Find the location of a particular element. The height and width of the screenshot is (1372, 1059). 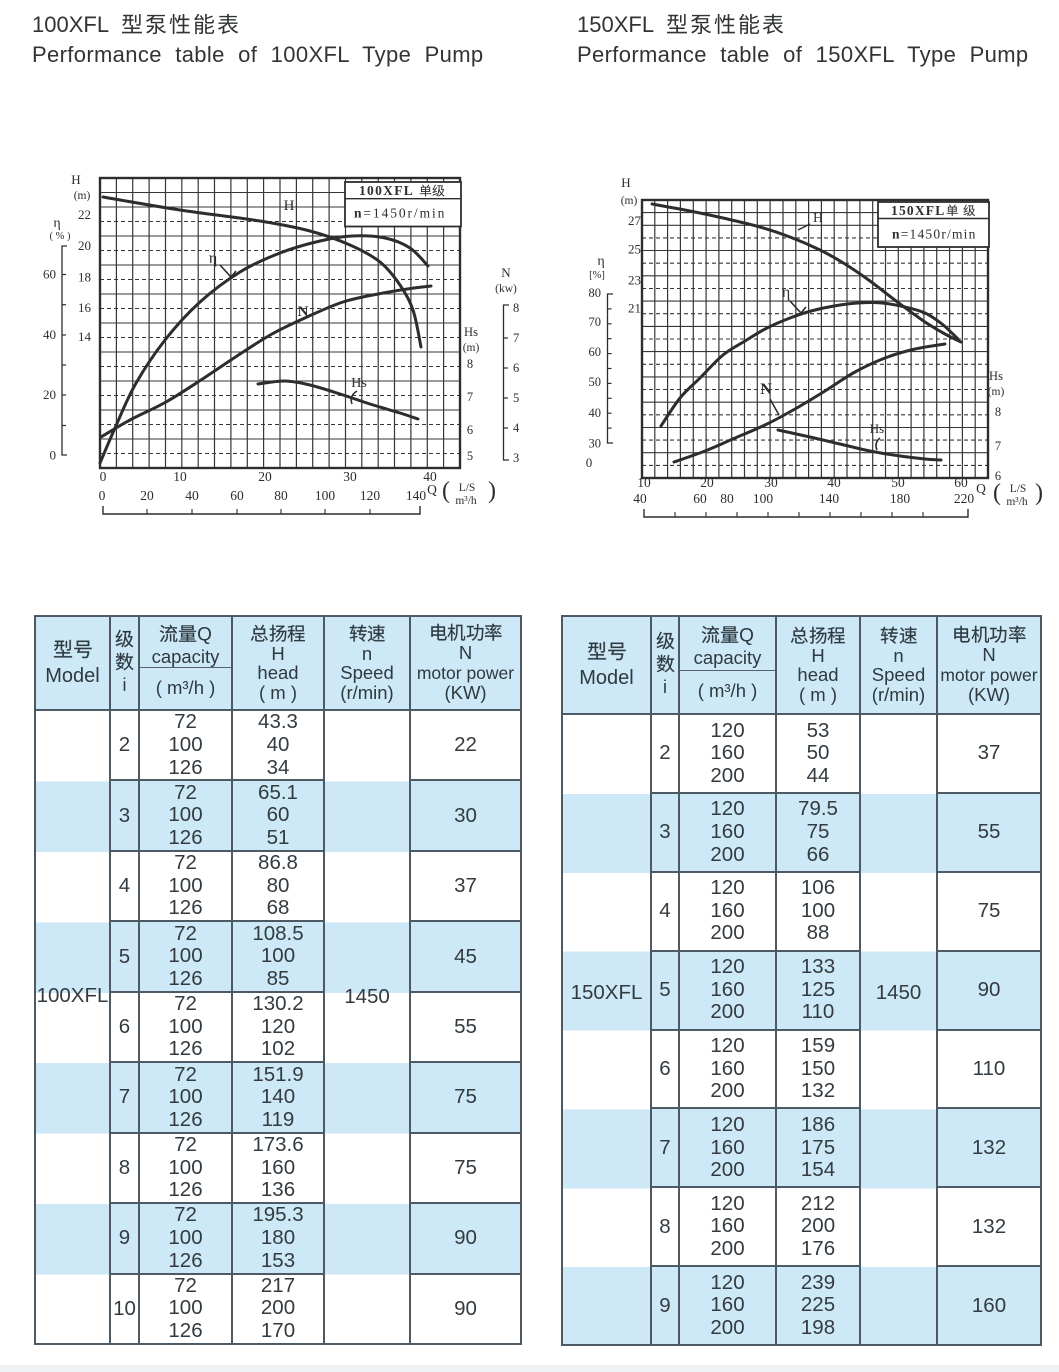

svg-text: 21 is located at coordinates (634, 308).